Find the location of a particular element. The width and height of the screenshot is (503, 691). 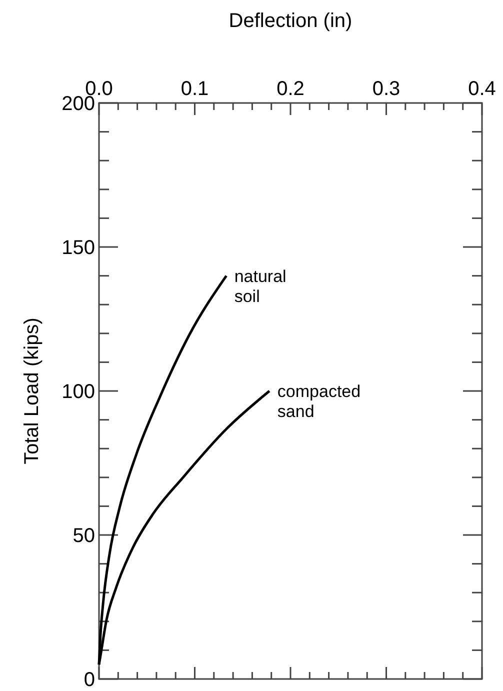

y-tick-label: 100 is located at coordinates (78, 392).